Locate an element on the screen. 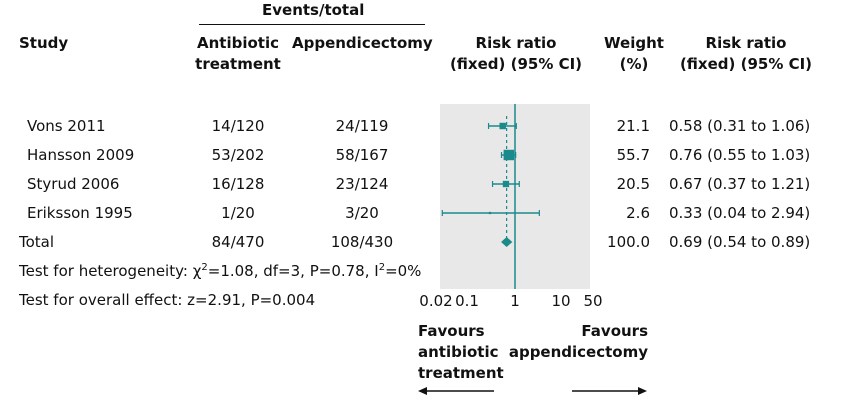  study-name: Styrud 2006 is located at coordinates (73, 184).